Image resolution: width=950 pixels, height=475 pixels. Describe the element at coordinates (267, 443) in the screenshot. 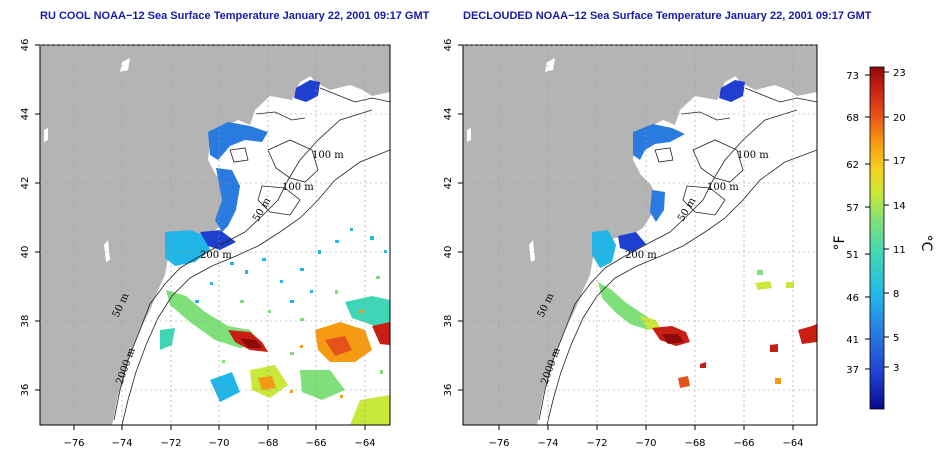

I see `left-lon-tick-68: −68` at that location.